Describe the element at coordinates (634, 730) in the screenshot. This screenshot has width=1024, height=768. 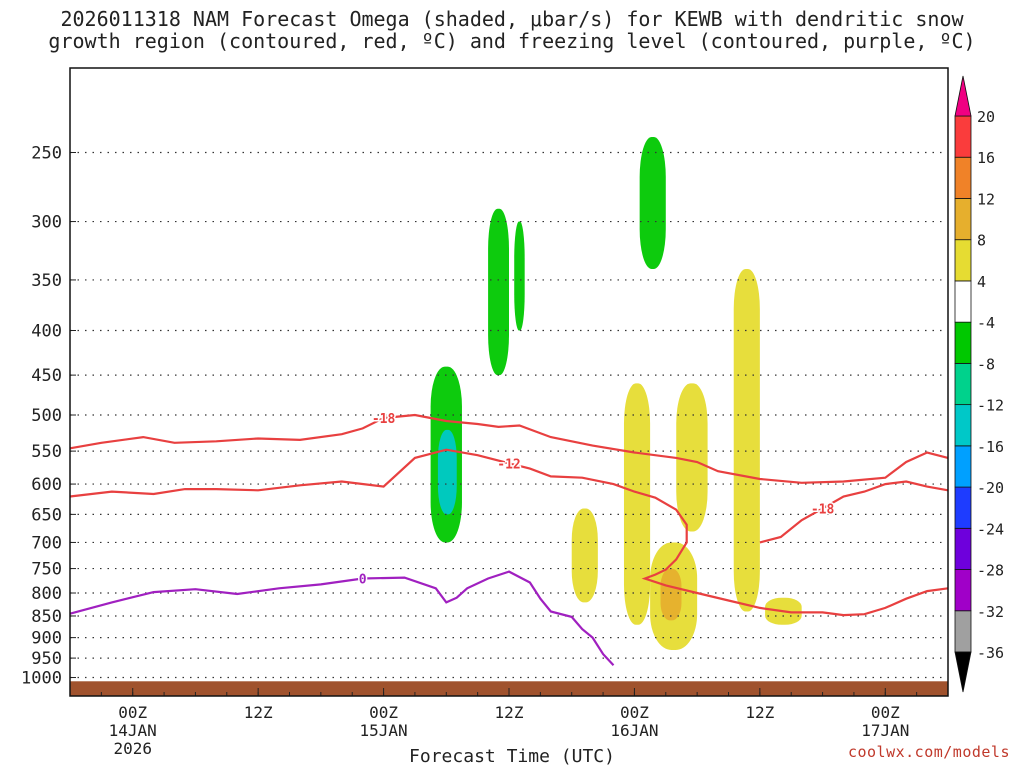
I see `x-tick-date: 16JAN` at that location.